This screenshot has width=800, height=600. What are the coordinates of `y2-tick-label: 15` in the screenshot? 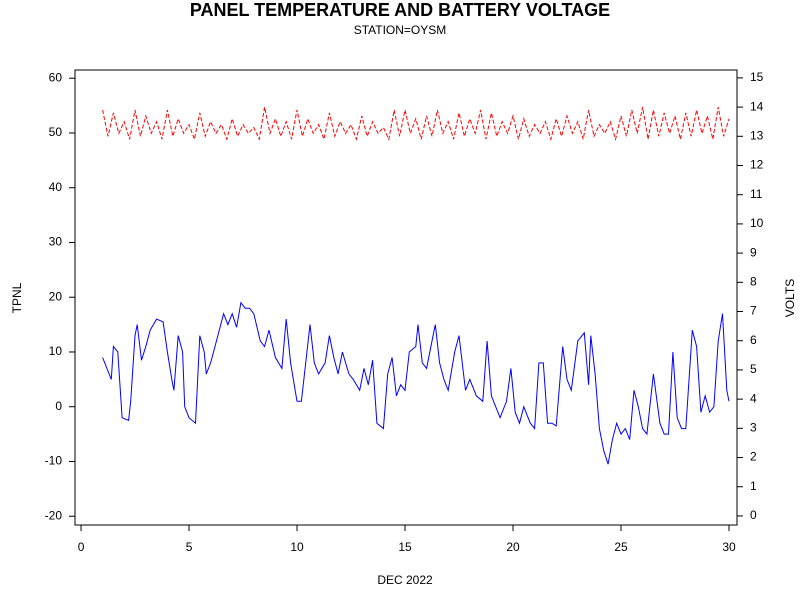 It's located at (757, 77).